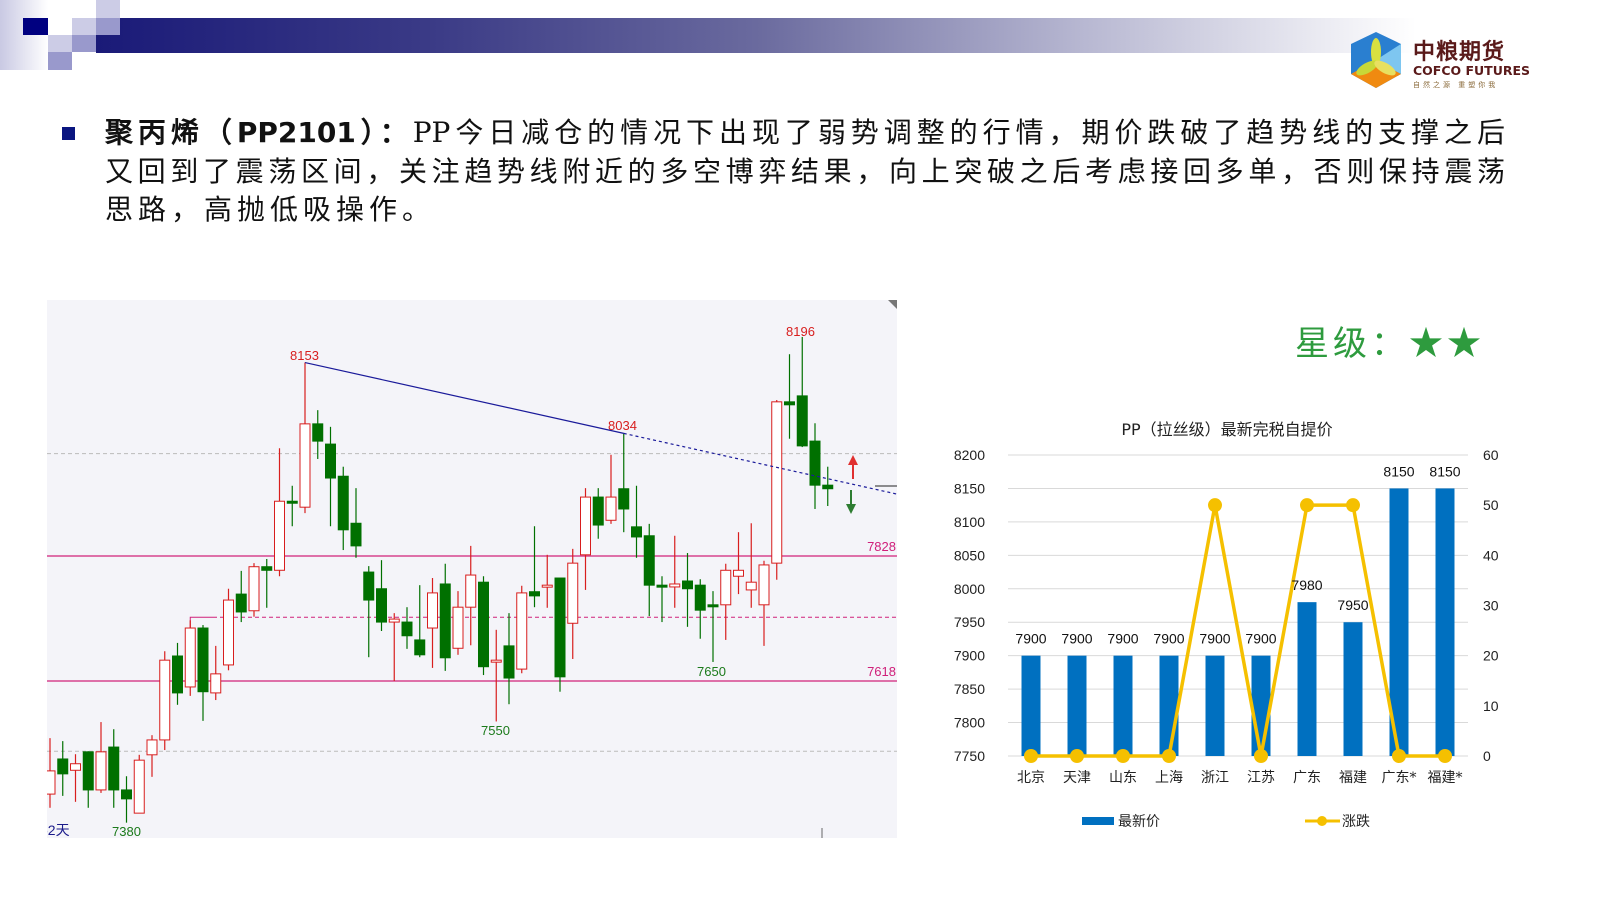  What do you see at coordinates (969, 589) in the screenshot?
I see `left-axis-tick: 8000` at bounding box center [969, 589].